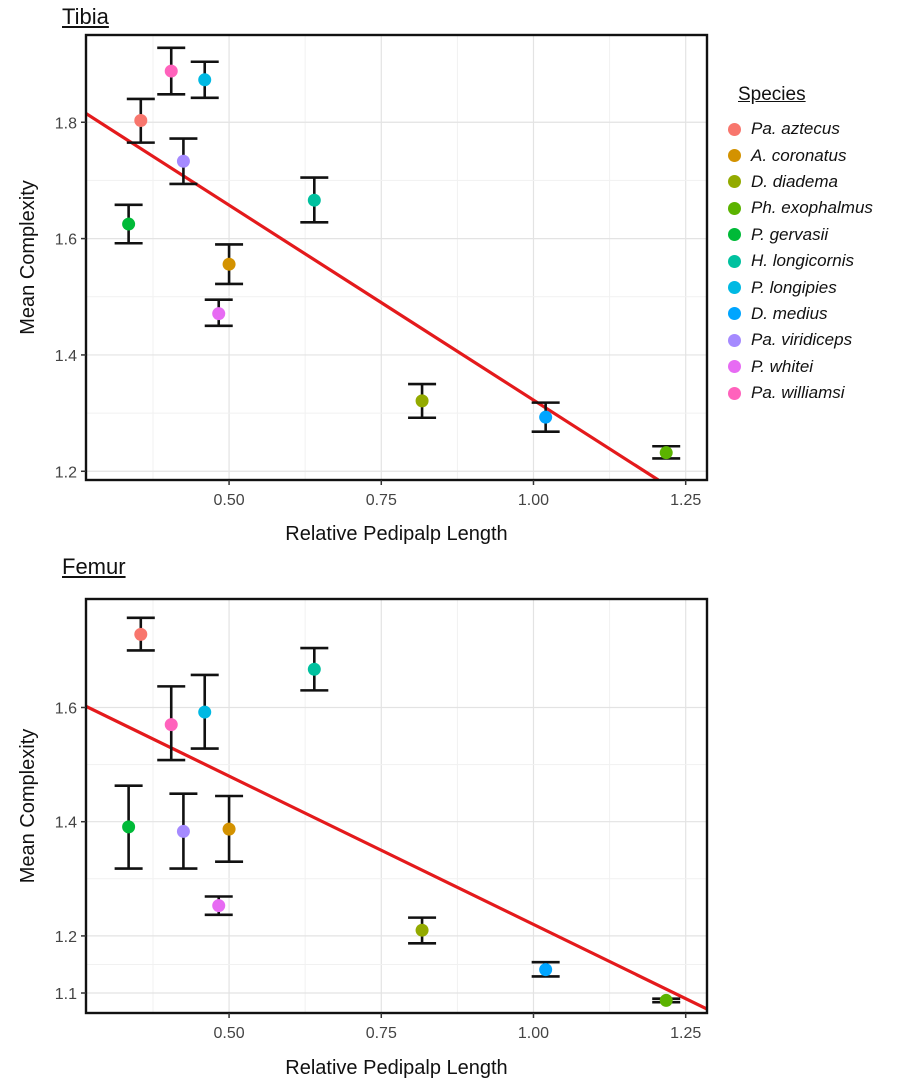 This screenshot has width=917, height=1086. I want to click on legend-label: P. whitei, so click(782, 366).